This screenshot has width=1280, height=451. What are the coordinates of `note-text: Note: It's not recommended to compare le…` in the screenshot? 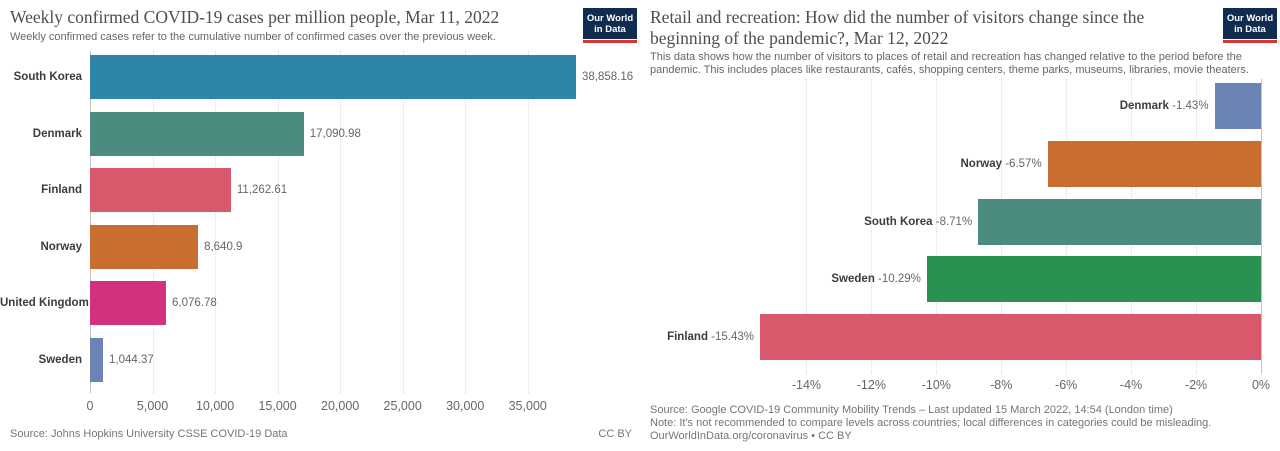 It's located at (931, 423).